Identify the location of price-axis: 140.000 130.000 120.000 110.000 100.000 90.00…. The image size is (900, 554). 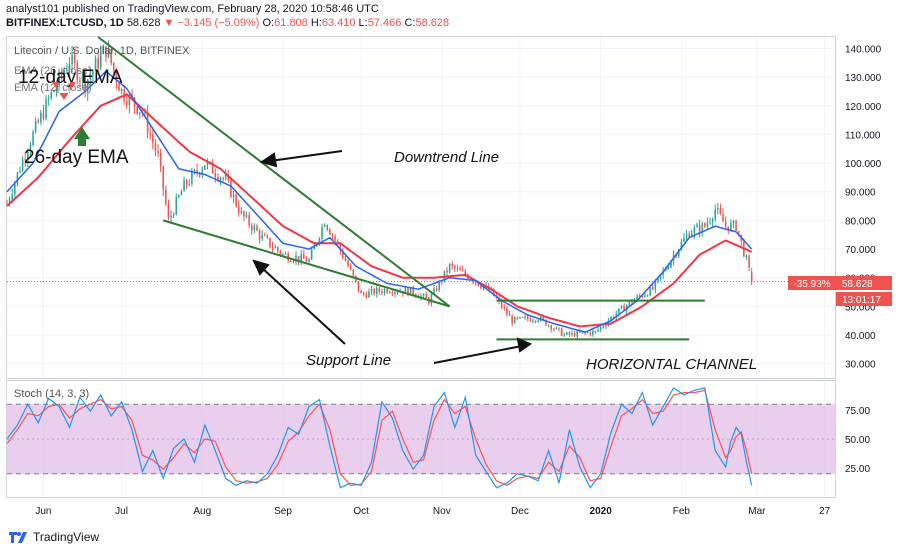
(863, 207).